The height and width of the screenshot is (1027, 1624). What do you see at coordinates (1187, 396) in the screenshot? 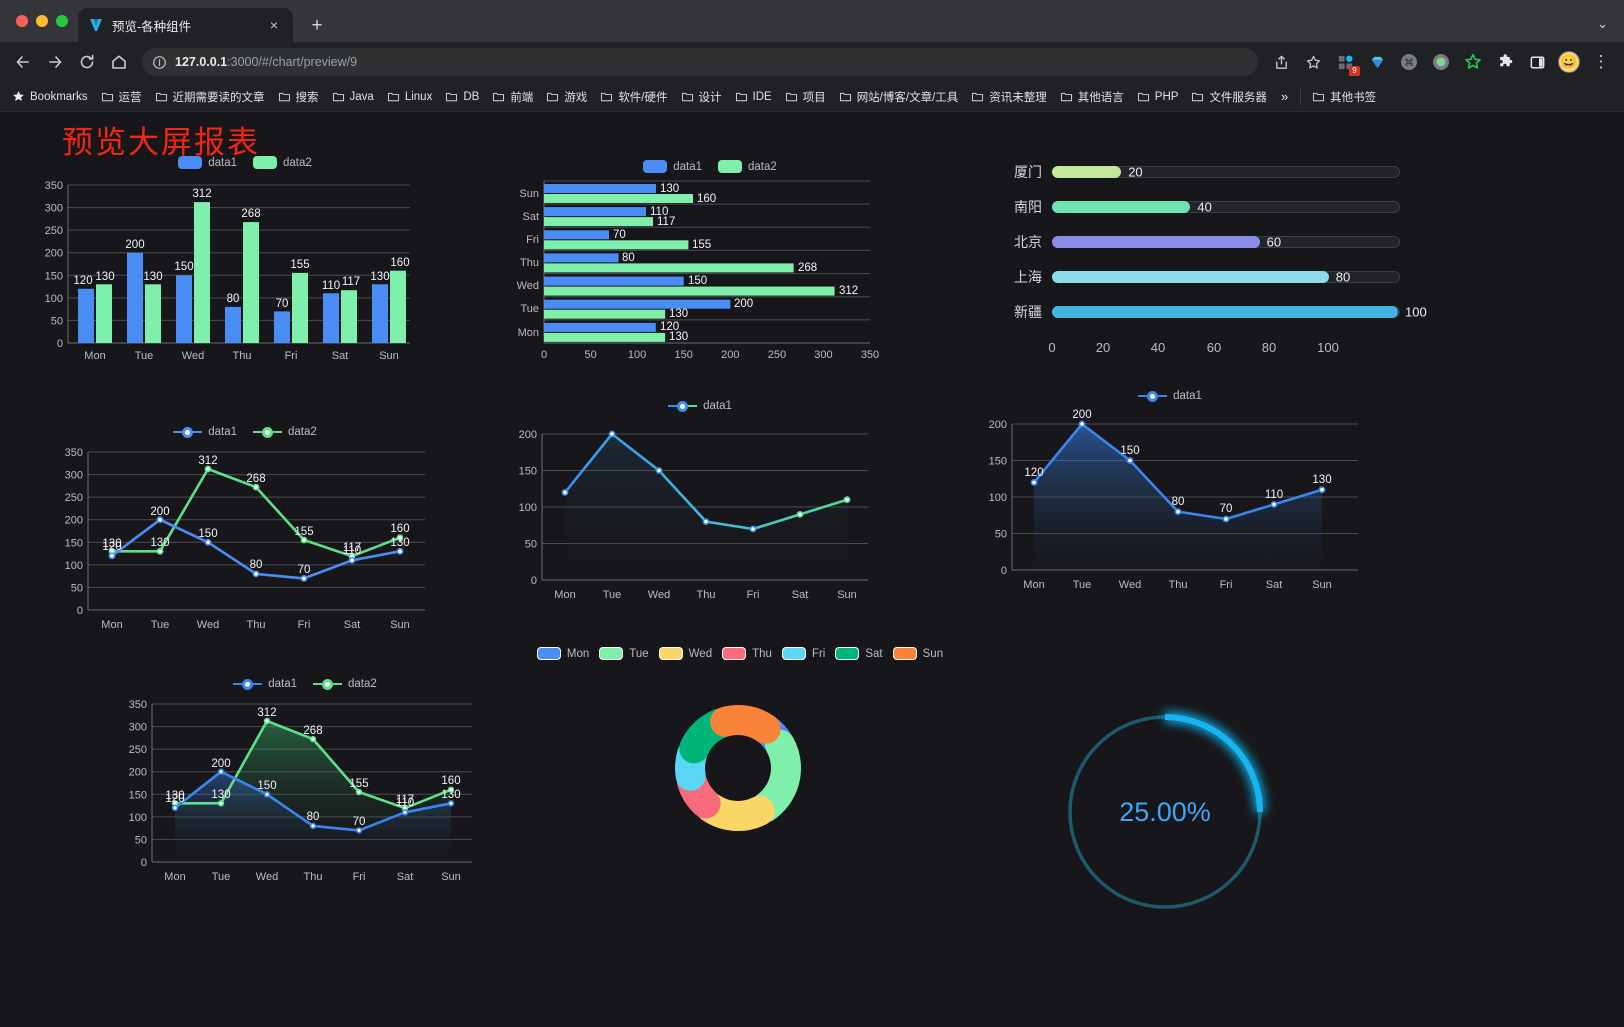
I see `legend-label-data1: data1` at bounding box center [1187, 396].